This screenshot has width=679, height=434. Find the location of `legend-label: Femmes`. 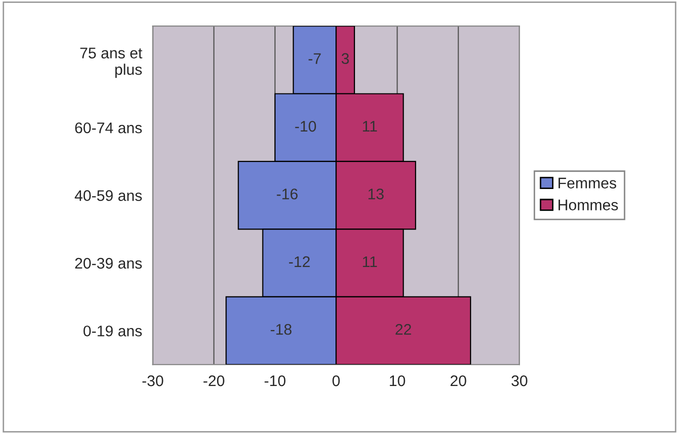

legend-label: Femmes is located at coordinates (587, 183).